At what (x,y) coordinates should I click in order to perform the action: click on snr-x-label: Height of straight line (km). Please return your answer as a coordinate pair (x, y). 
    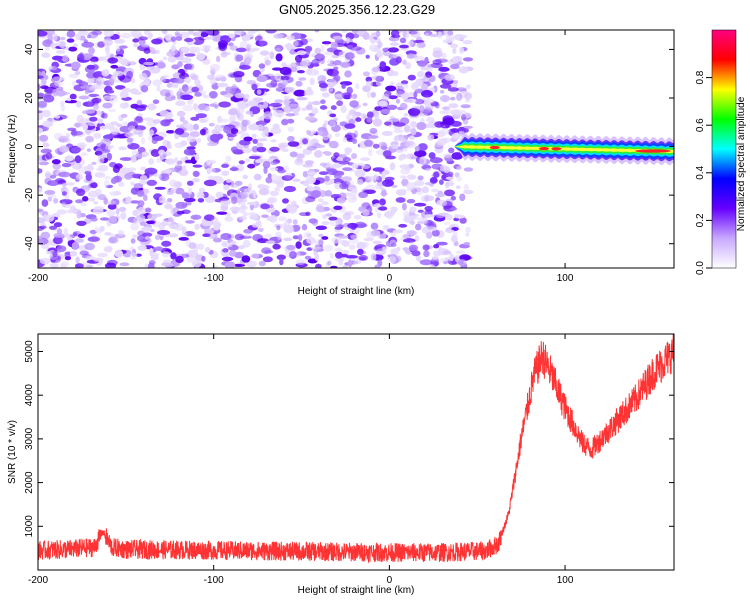
    Looking at the image, I should click on (356, 590).